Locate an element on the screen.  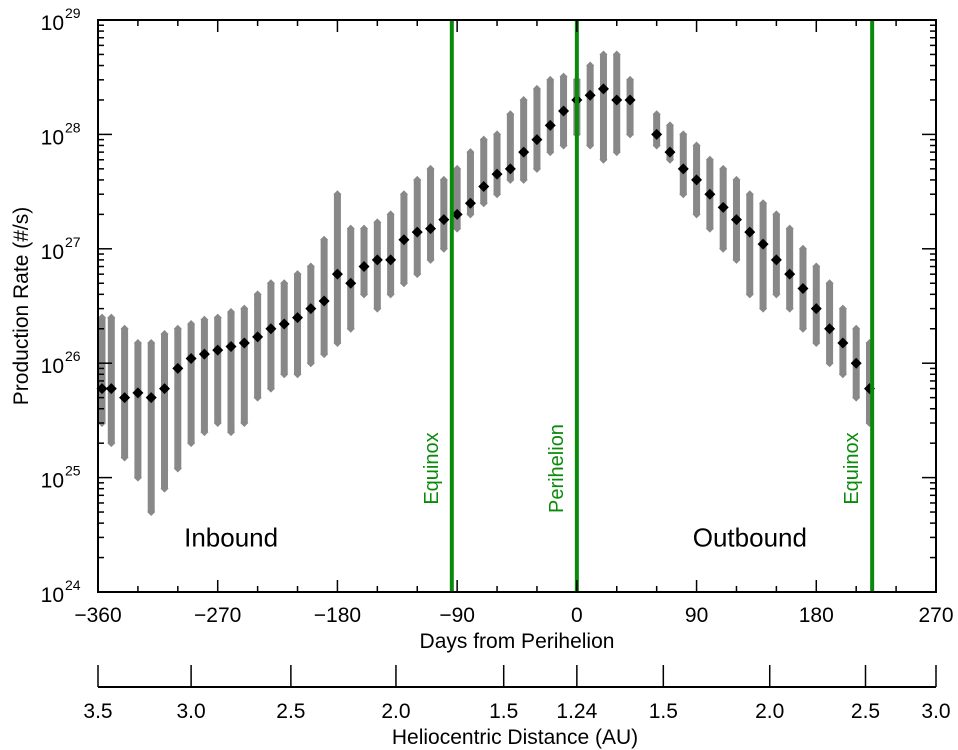
vline-label: Equinox is located at coordinates (852, 468).